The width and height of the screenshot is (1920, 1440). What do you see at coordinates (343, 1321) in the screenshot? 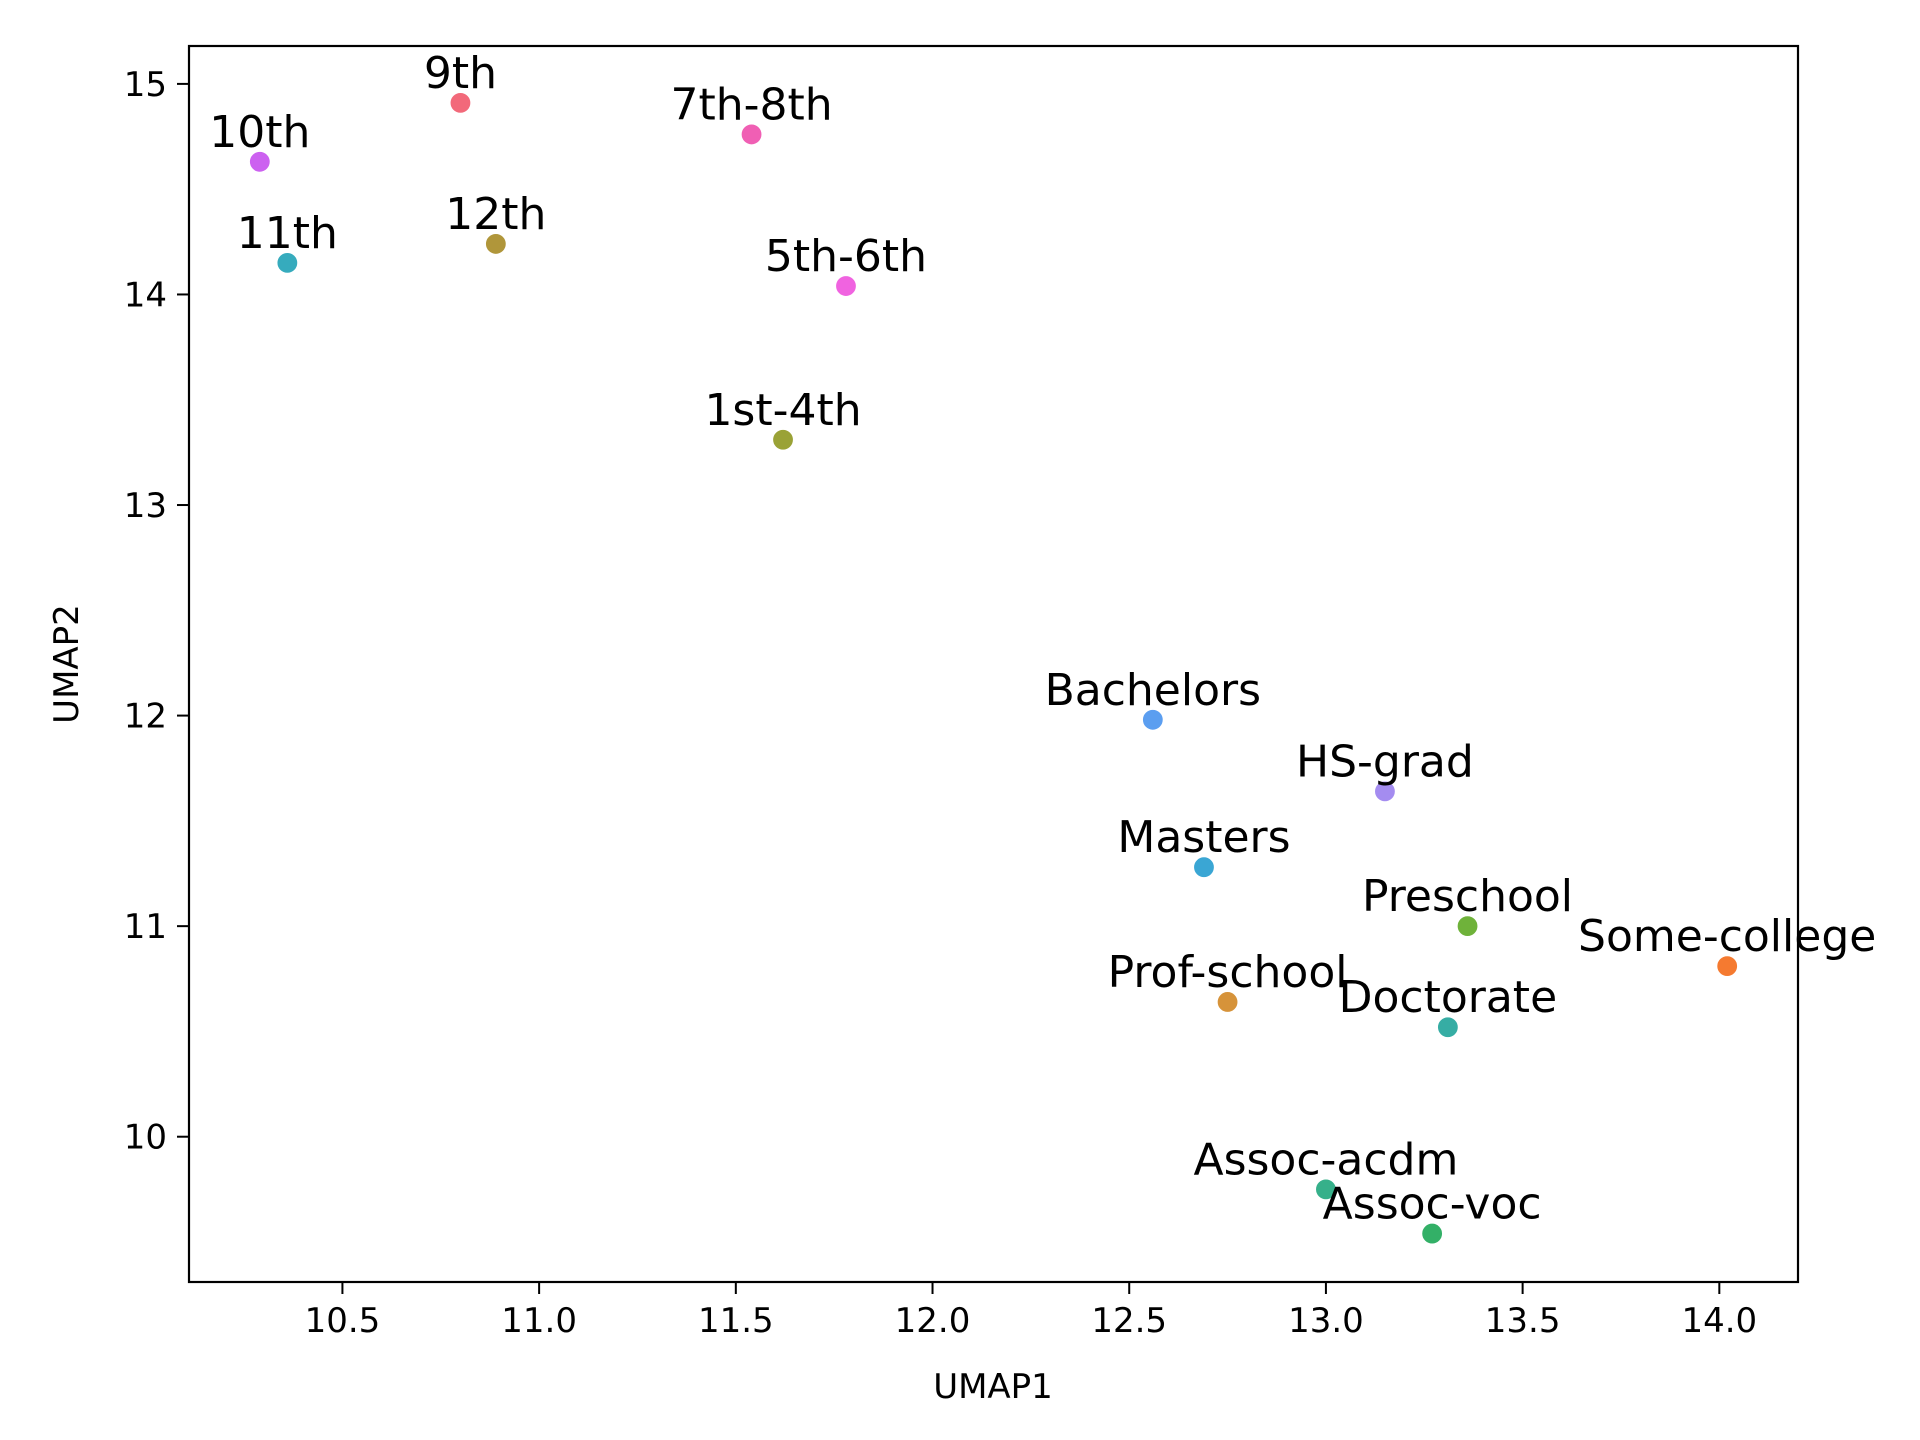
I see `x-tick-label: 10.5` at bounding box center [343, 1321].